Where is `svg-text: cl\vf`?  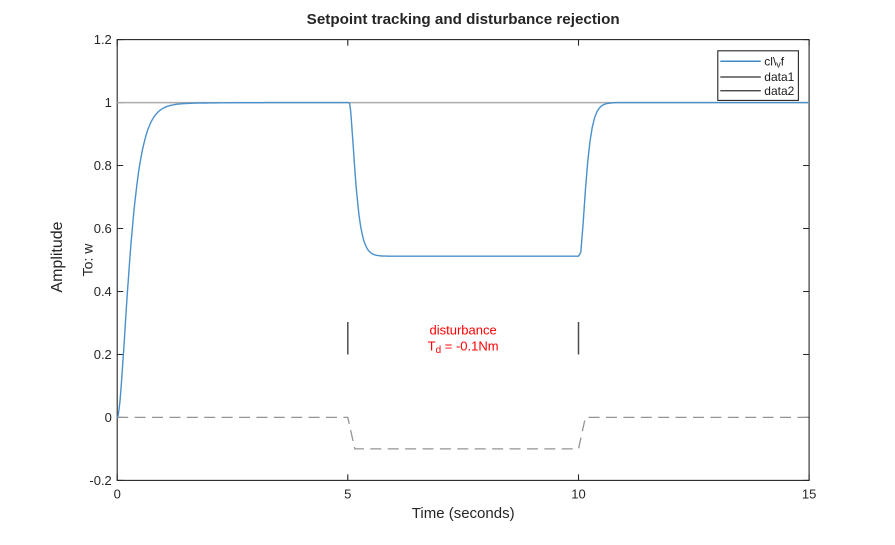
svg-text: cl\vf is located at coordinates (774, 61).